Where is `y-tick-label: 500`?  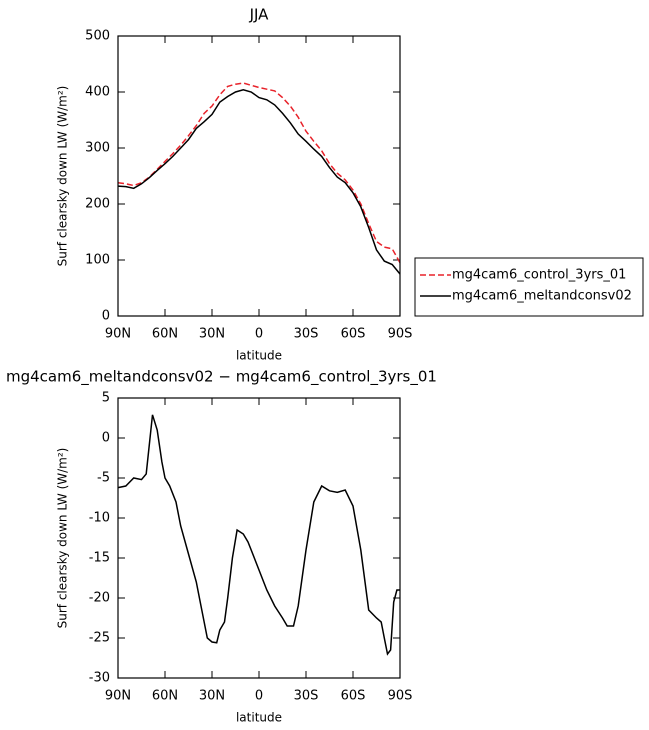 y-tick-label: 500 is located at coordinates (97, 36).